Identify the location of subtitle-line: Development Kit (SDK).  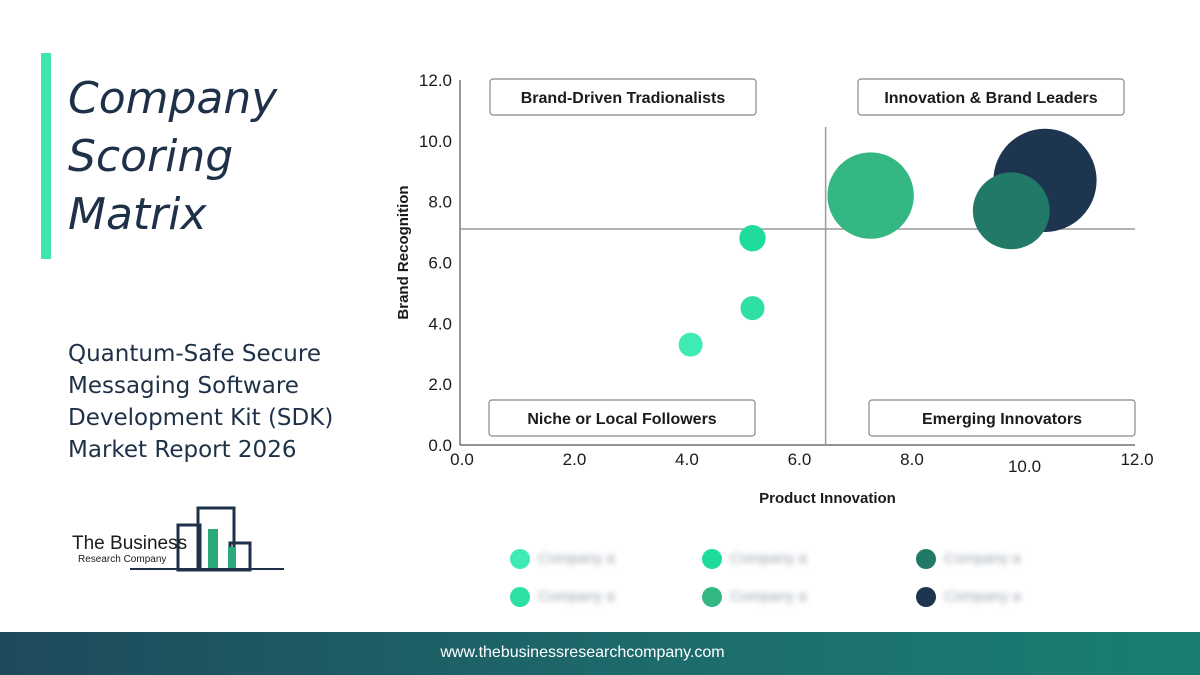
(201, 418).